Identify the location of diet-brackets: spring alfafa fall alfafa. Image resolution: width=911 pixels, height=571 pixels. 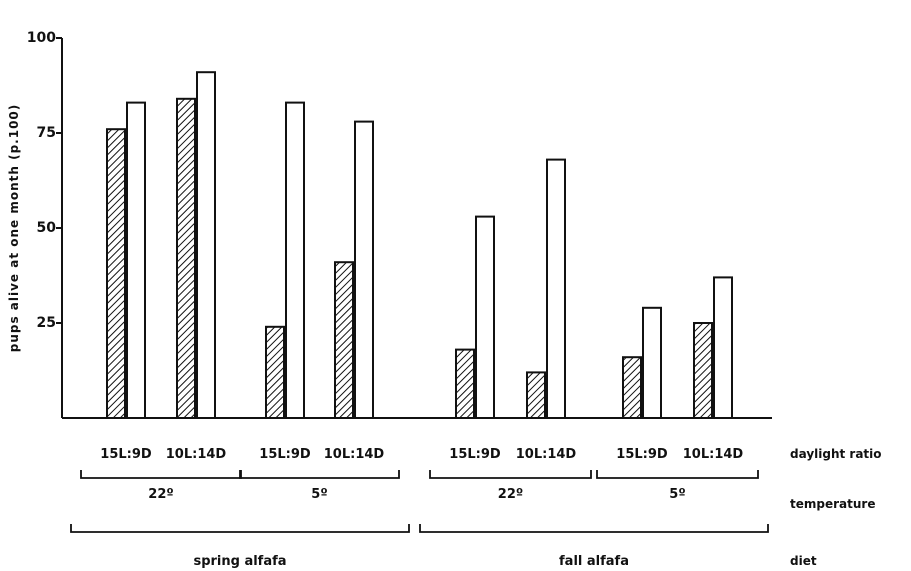
(419, 546).